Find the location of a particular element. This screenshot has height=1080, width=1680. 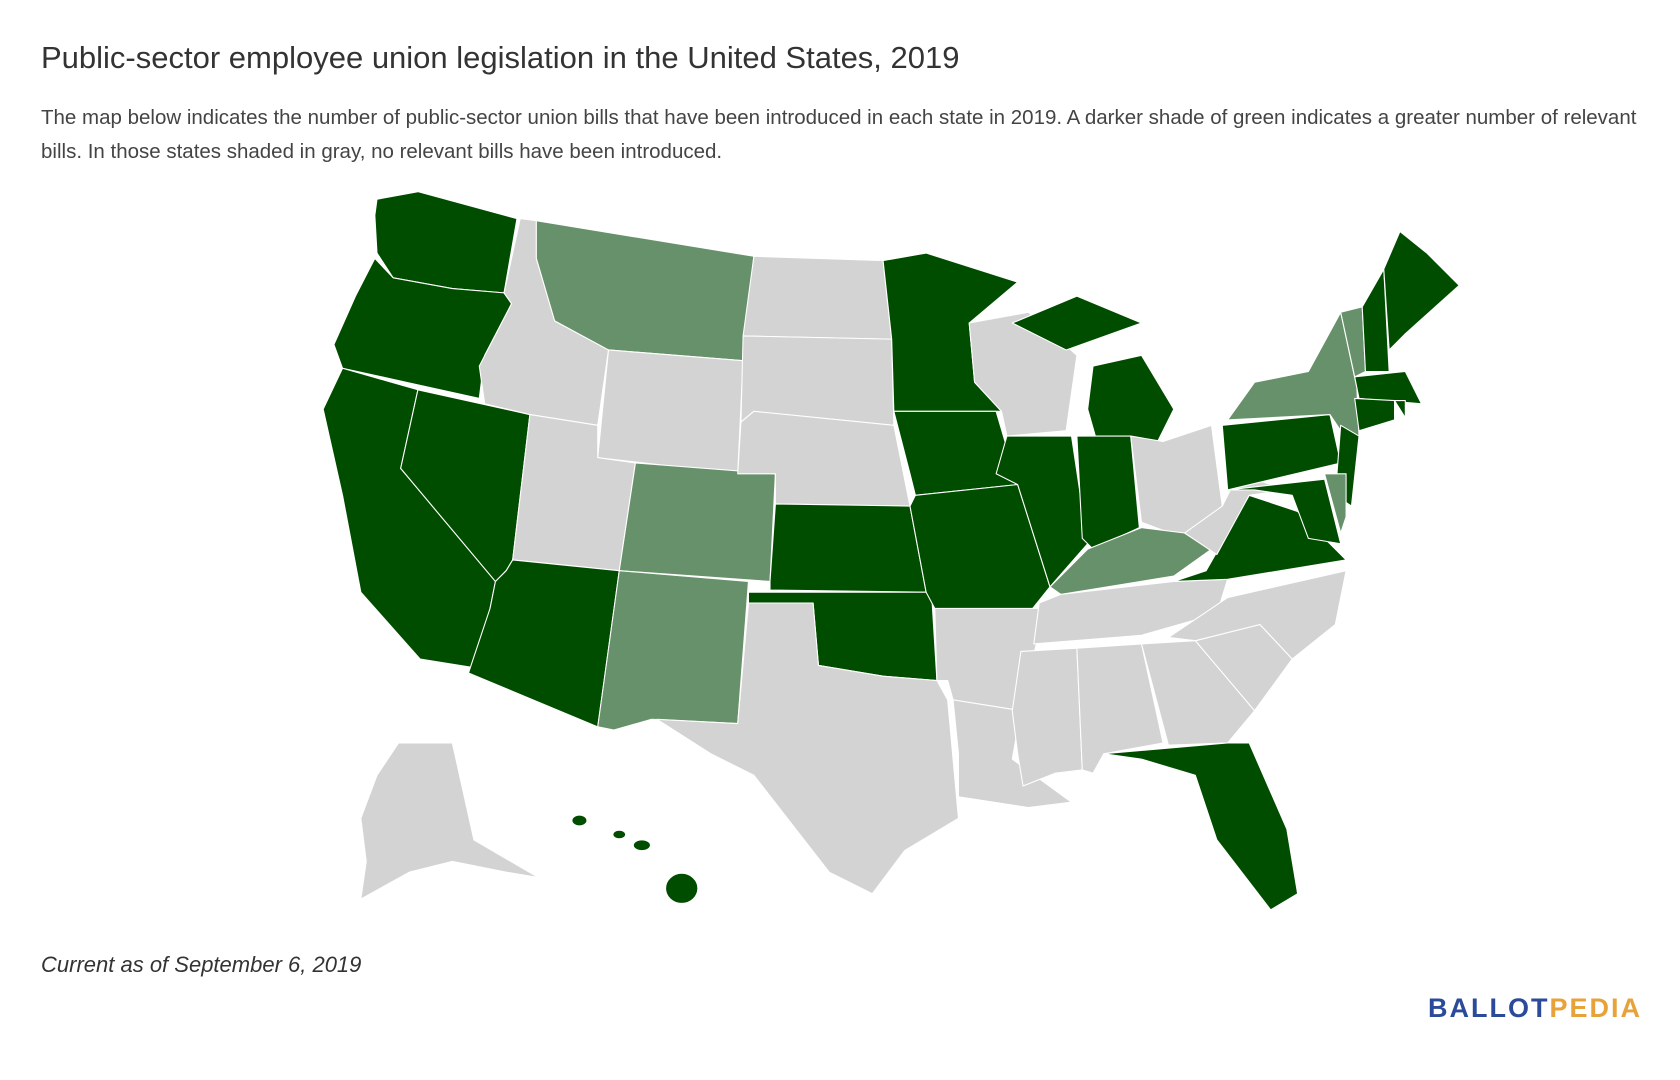

logo: BALLOTPEDIA is located at coordinates (1535, 1008).